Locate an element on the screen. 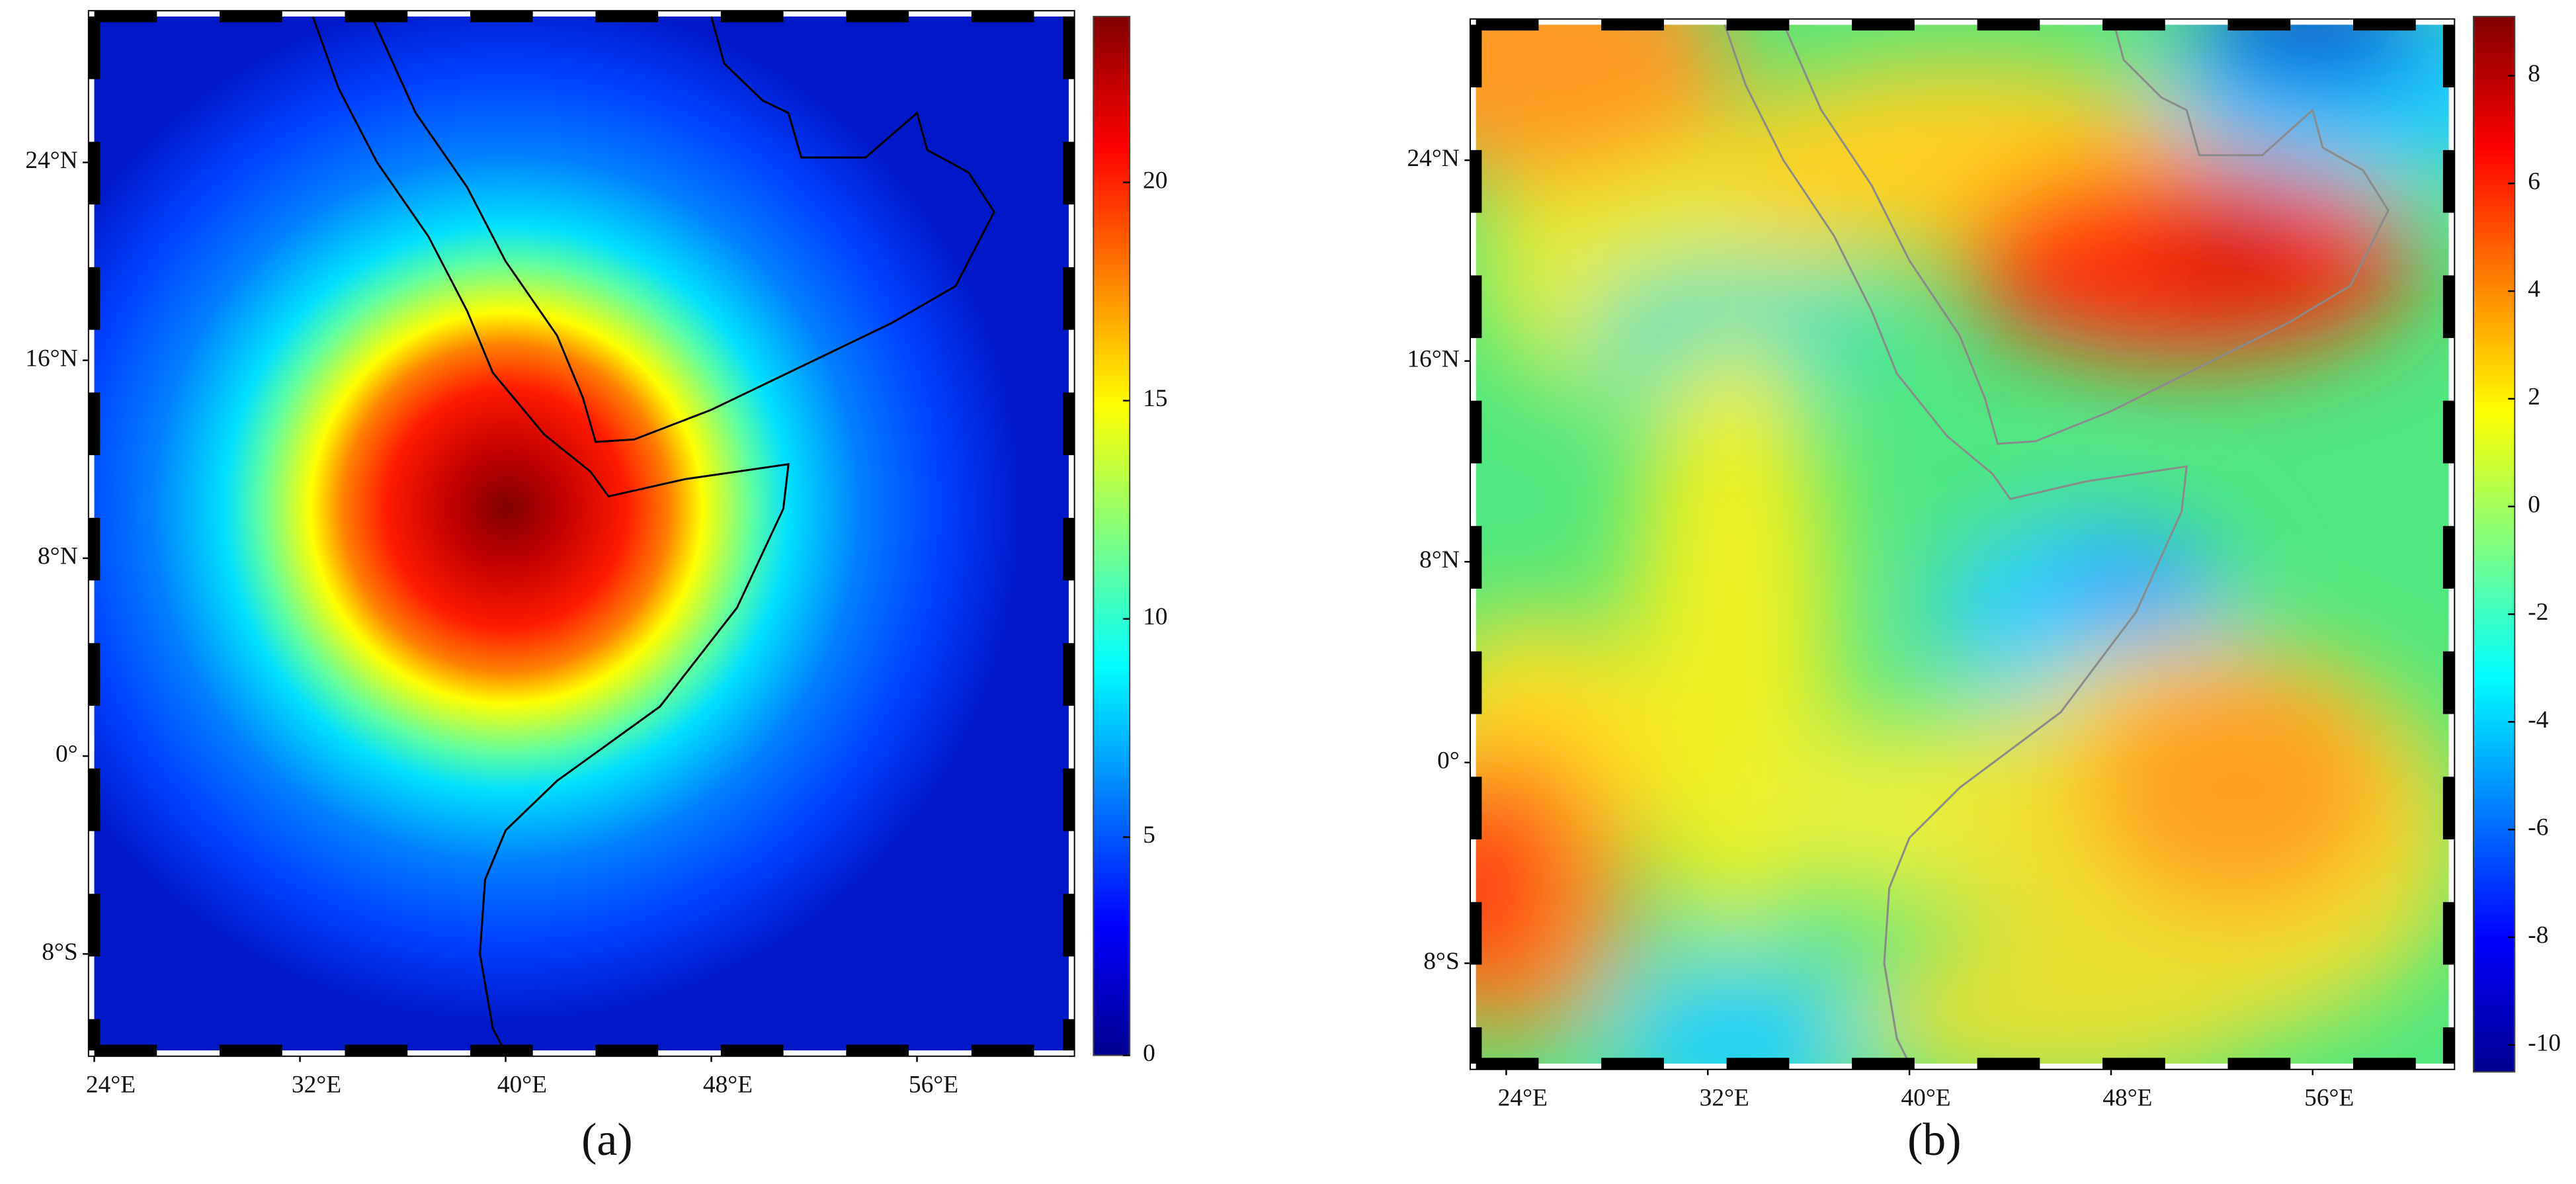  colorbar-tick-label: 4 is located at coordinates (2534, 289).